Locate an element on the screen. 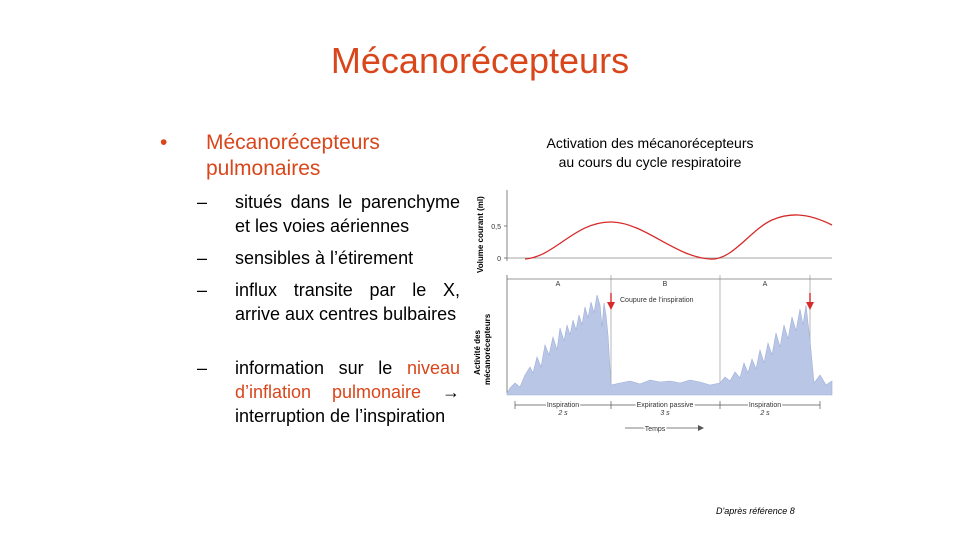 This screenshot has height=540, width=960. phase-letter-a2: A is located at coordinates (765, 284).